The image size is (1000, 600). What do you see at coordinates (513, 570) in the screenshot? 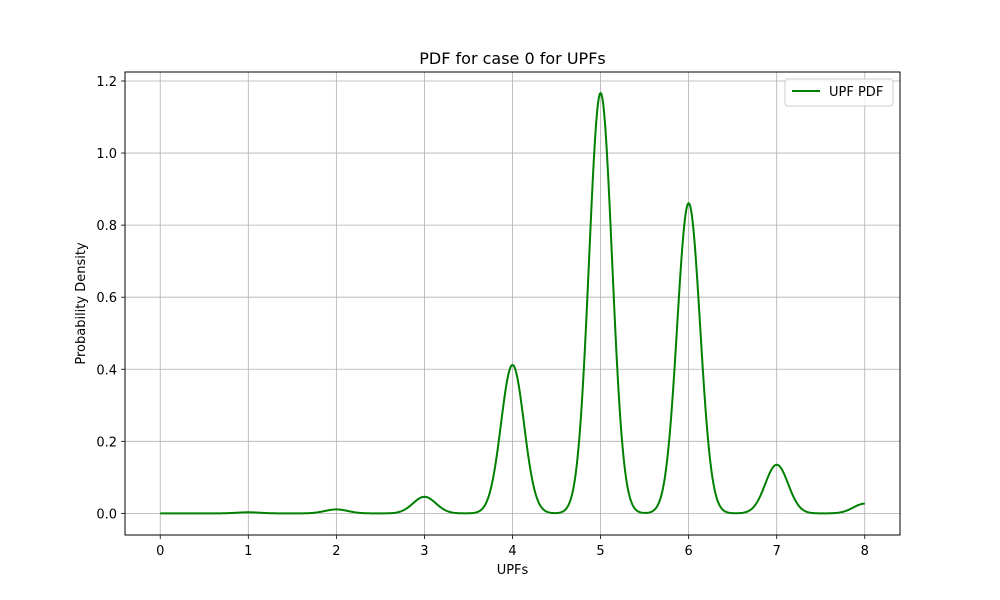
I see `x-axis-title: UPFs` at bounding box center [513, 570].